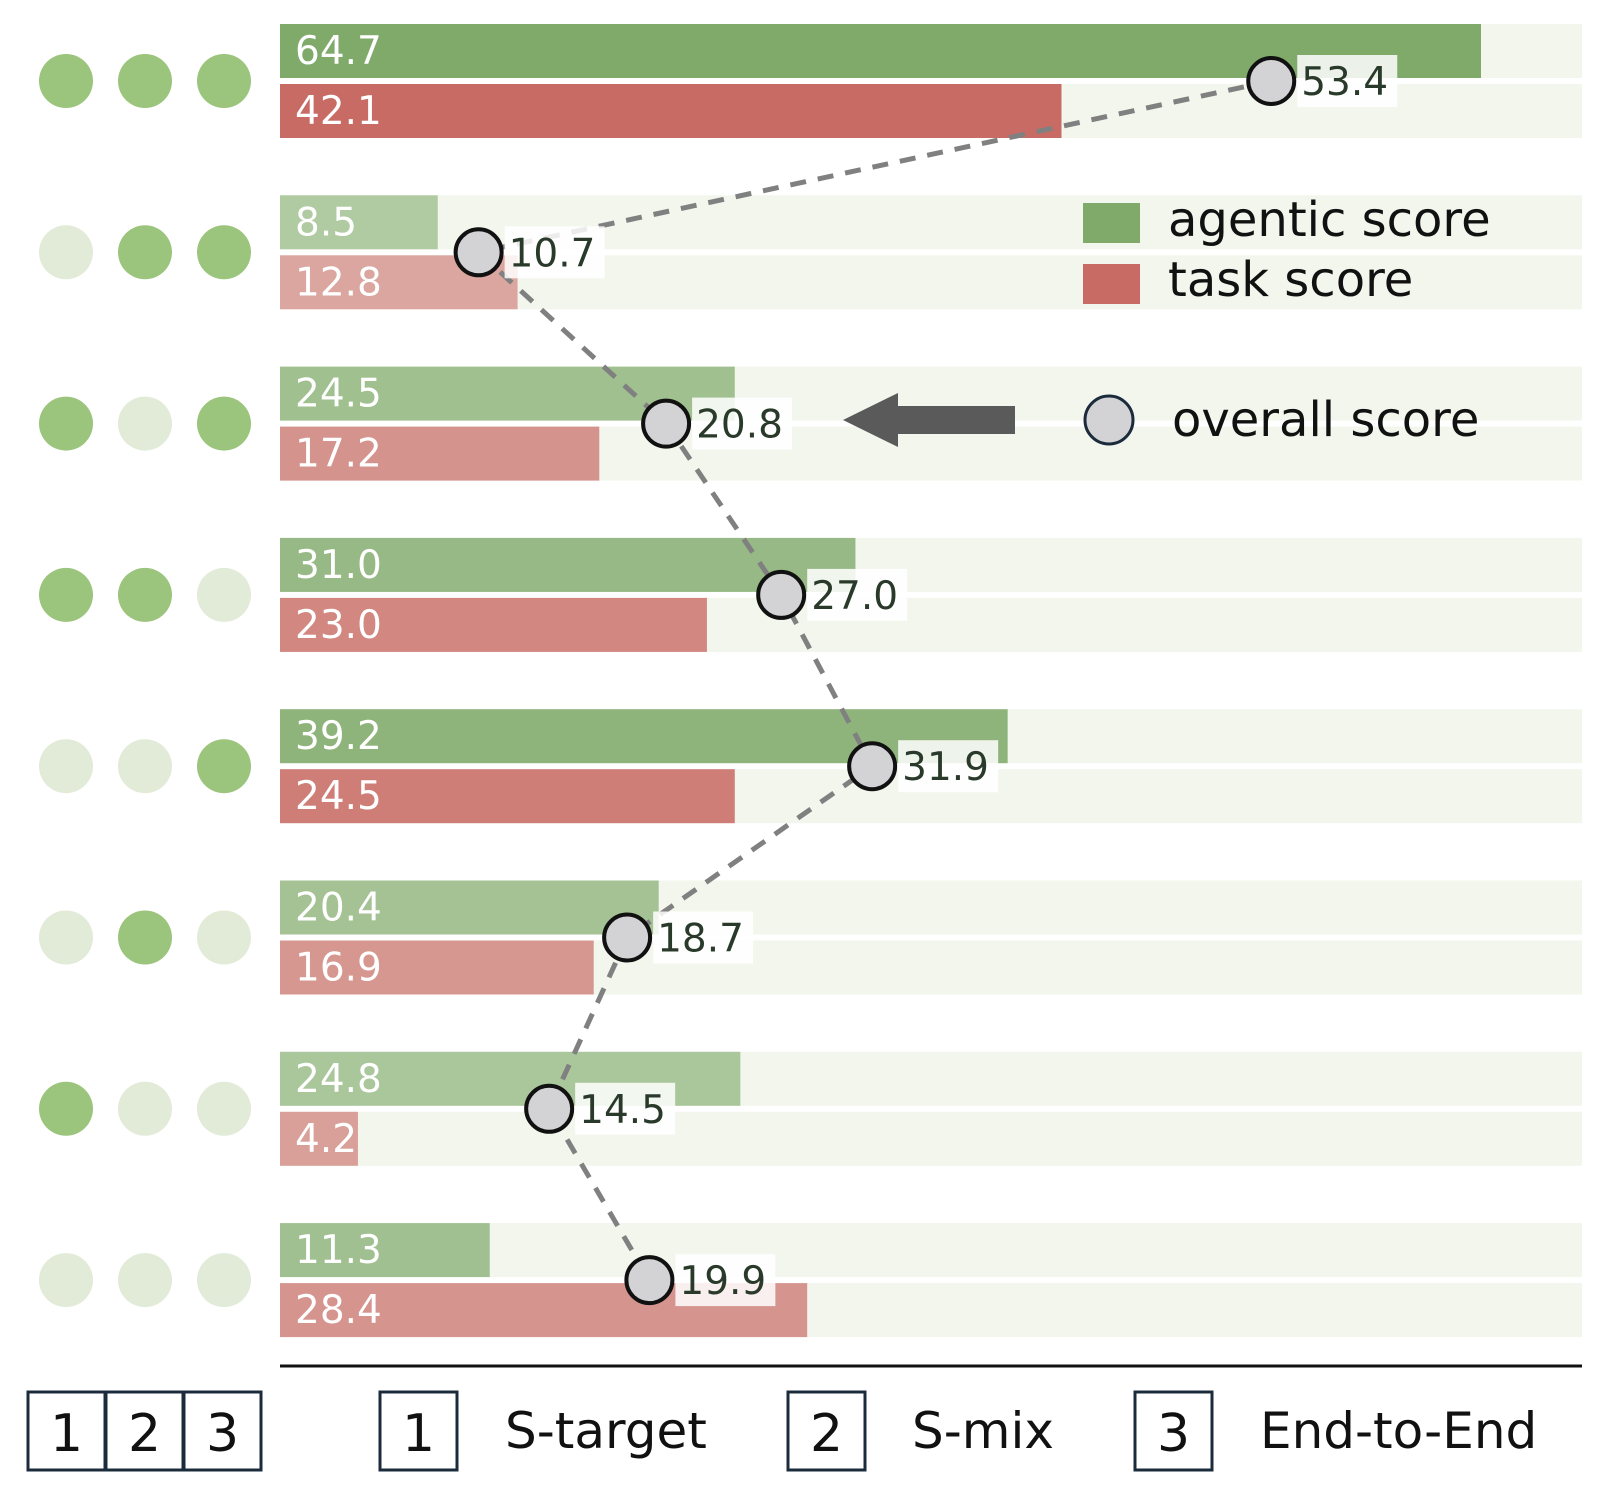 This screenshot has height=1506, width=1600. Describe the element at coordinates (338, 736) in the screenshot. I see `agentic-value-label: 39.2` at that location.